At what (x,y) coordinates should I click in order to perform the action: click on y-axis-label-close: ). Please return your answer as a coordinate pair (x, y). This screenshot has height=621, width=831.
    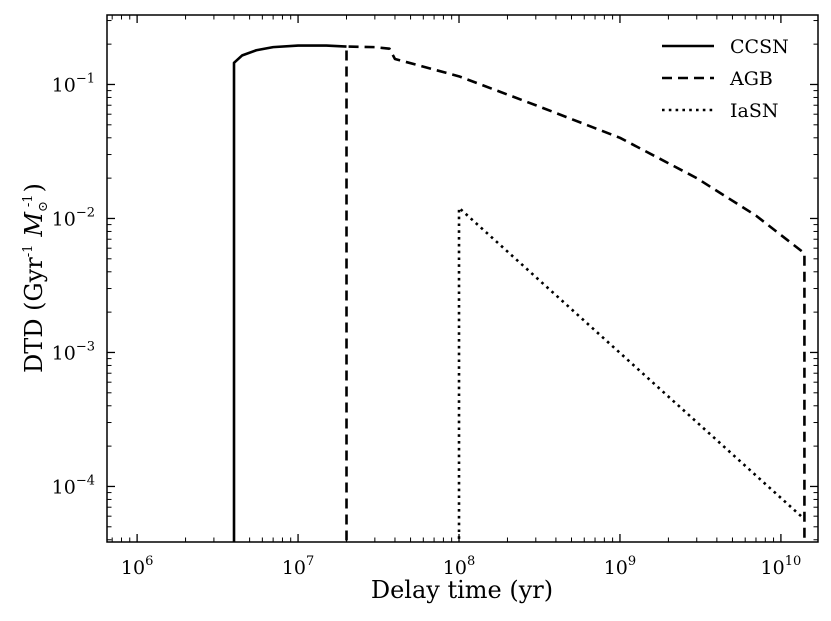
    Looking at the image, I should click on (34, 187).